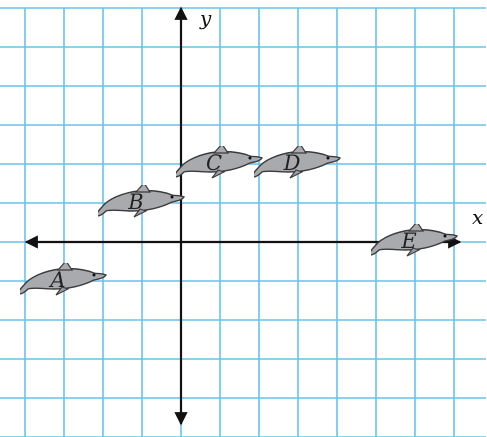 The width and height of the screenshot is (487, 437). What do you see at coordinates (56, 280) in the screenshot?
I see `dolphin-label: A` at bounding box center [56, 280].